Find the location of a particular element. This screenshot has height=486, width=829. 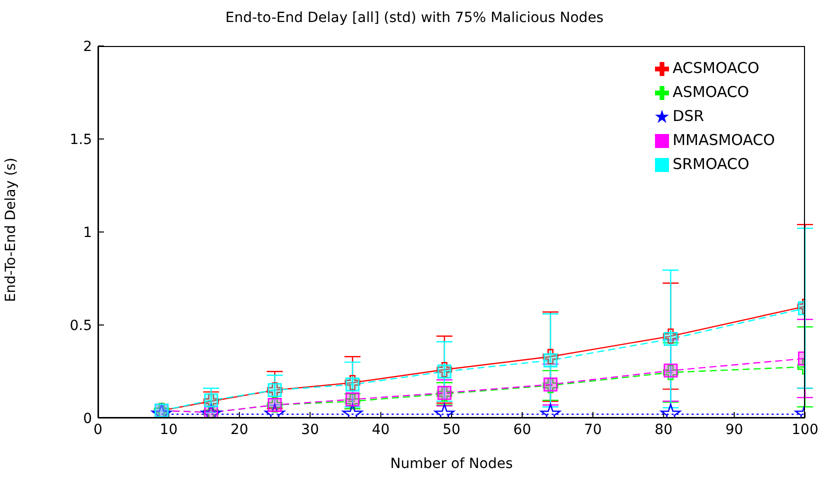

x-tick-label: 80 is located at coordinates (663, 430).